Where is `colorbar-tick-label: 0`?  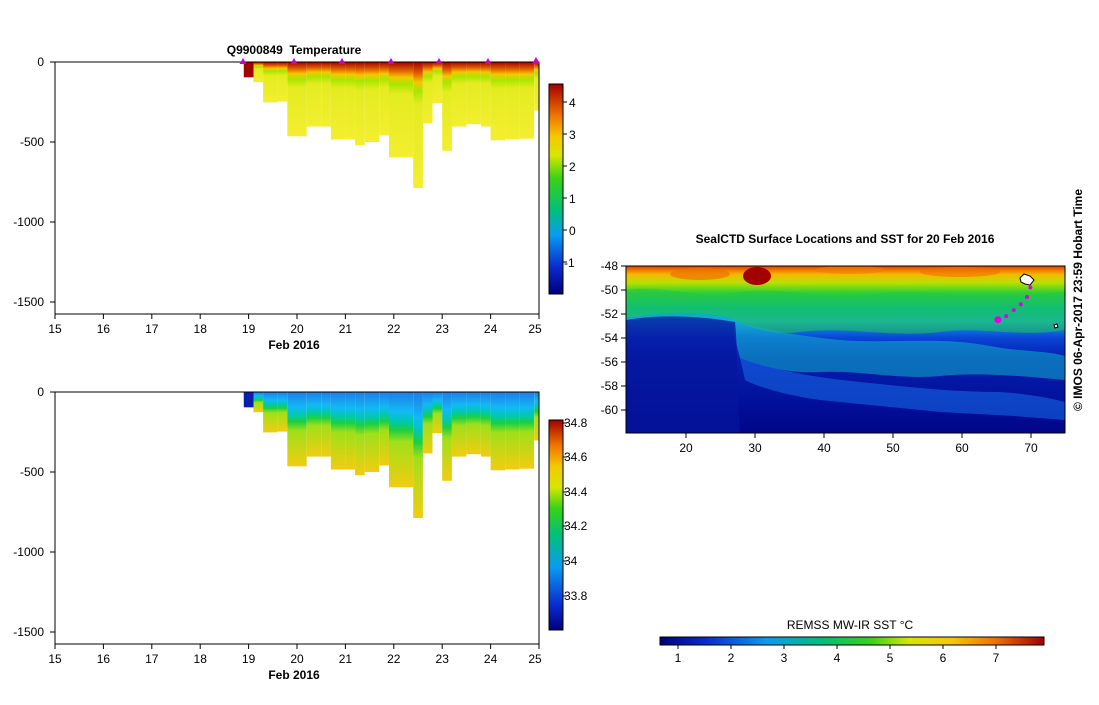 colorbar-tick-label: 0 is located at coordinates (572, 231).